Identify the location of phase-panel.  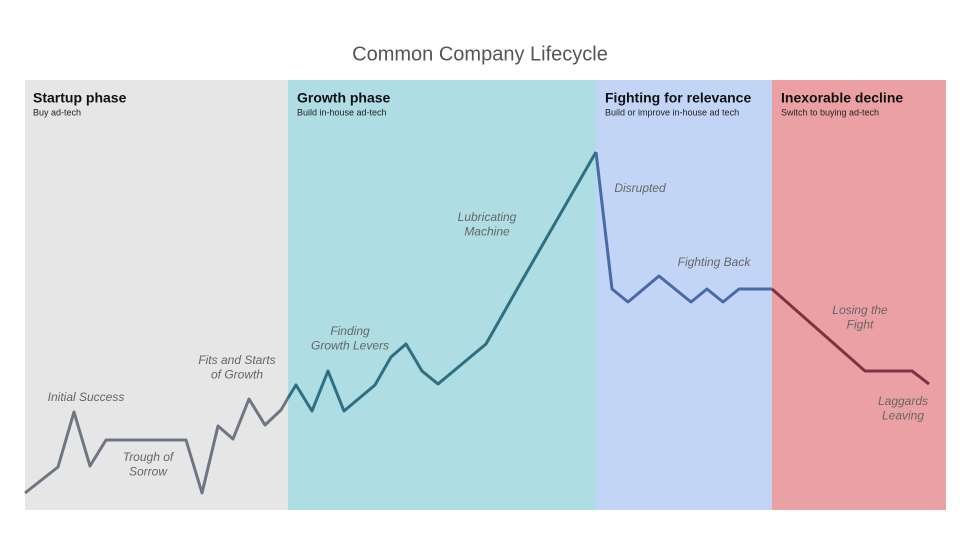
(859, 295).